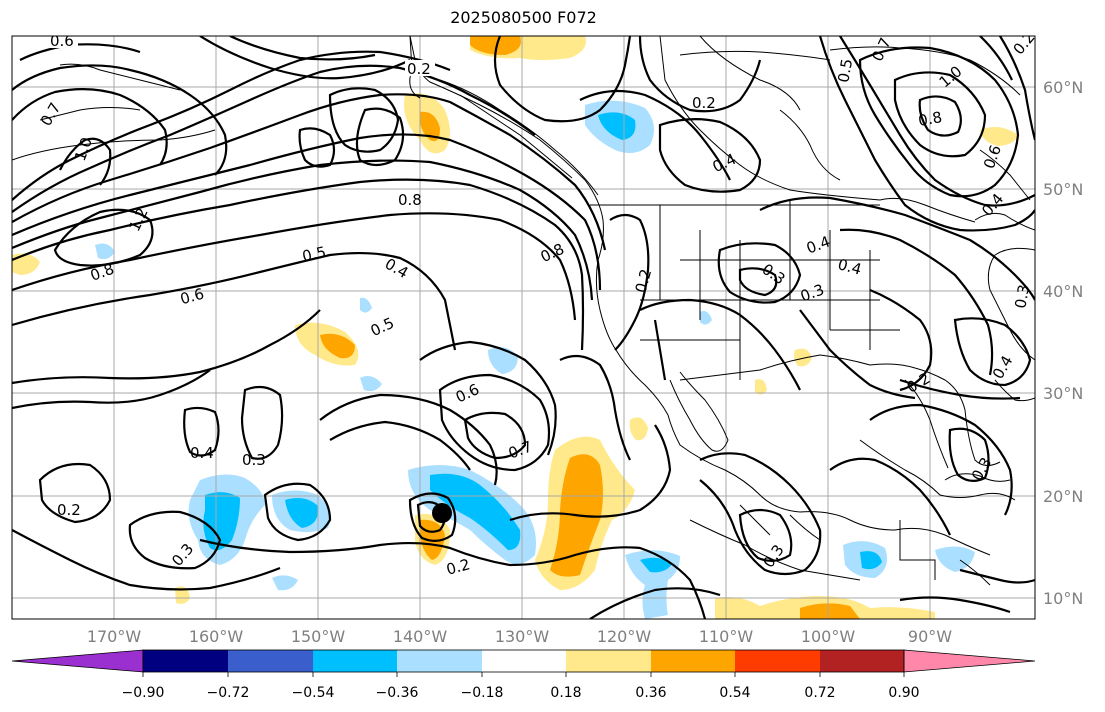 Image resolution: width=1105 pixels, height=712 pixels. Describe the element at coordinates (828, 636) in the screenshot. I see `lon-tick: 100°W` at that location.